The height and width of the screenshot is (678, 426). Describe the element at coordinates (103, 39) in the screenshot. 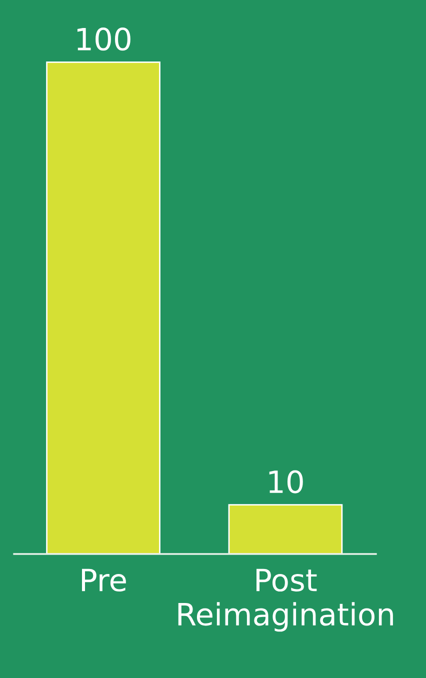

I see `data-label: 100` at that location.